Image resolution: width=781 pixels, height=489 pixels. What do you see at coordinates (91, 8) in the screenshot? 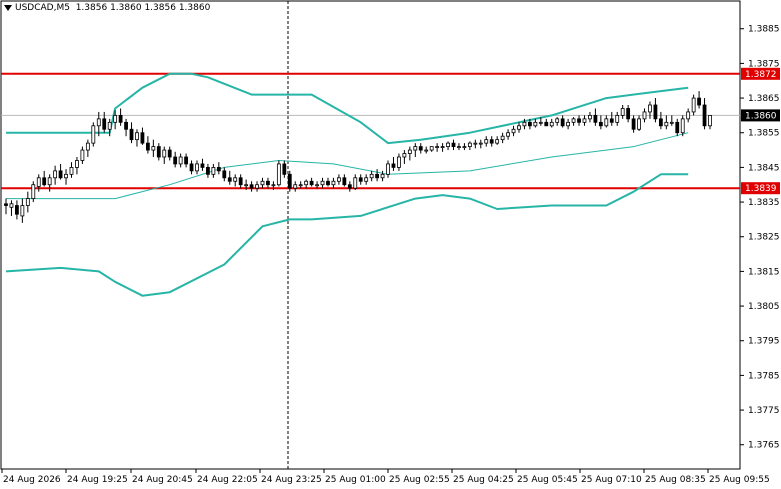
I see `ohlc-open: 1.3856` at bounding box center [91, 8].